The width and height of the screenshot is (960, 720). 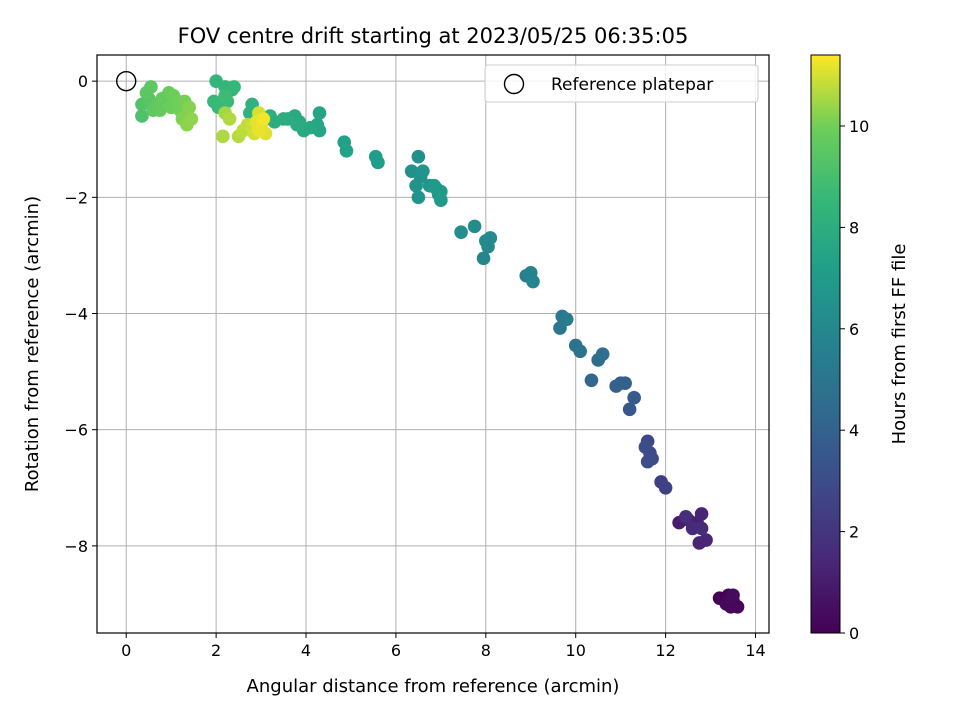 I want to click on legend-entry: Reference platepar, so click(x=632, y=85).